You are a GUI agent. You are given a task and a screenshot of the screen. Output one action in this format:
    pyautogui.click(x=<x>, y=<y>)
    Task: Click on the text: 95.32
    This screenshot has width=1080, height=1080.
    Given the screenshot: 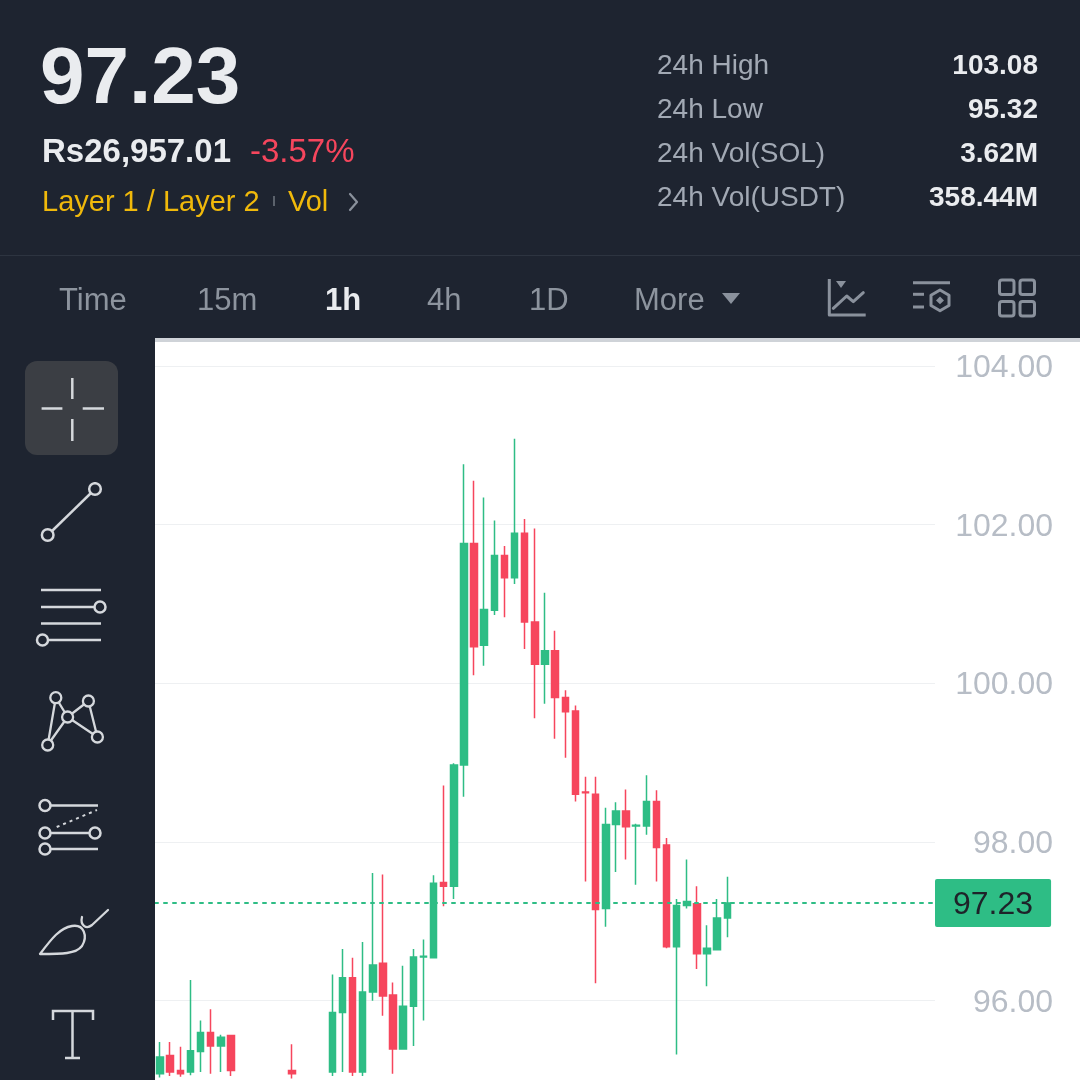 What is the action you would take?
    pyautogui.click(x=1002, y=108)
    